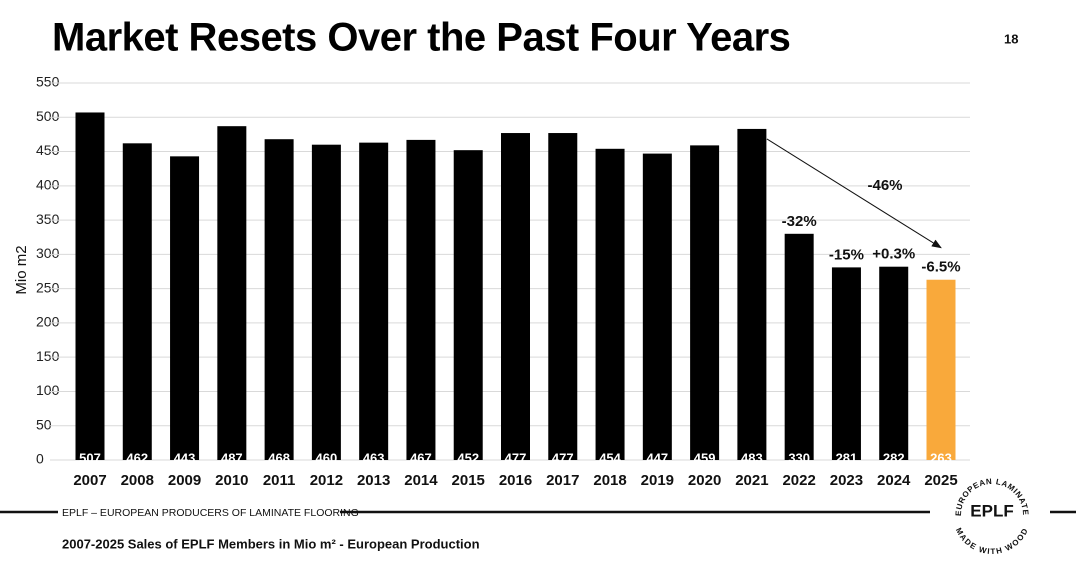 This screenshot has width=1076, height=568. Describe the element at coordinates (279, 457) in the screenshot. I see `value-label: 468` at that location.